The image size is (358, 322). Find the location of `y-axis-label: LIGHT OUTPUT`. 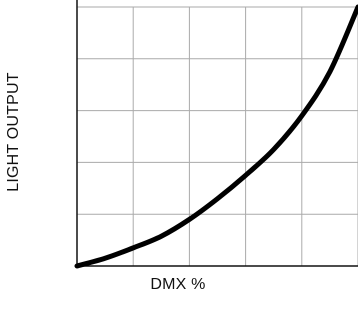

y-axis-label: LIGHT OUTPUT is located at coordinates (13, 132).